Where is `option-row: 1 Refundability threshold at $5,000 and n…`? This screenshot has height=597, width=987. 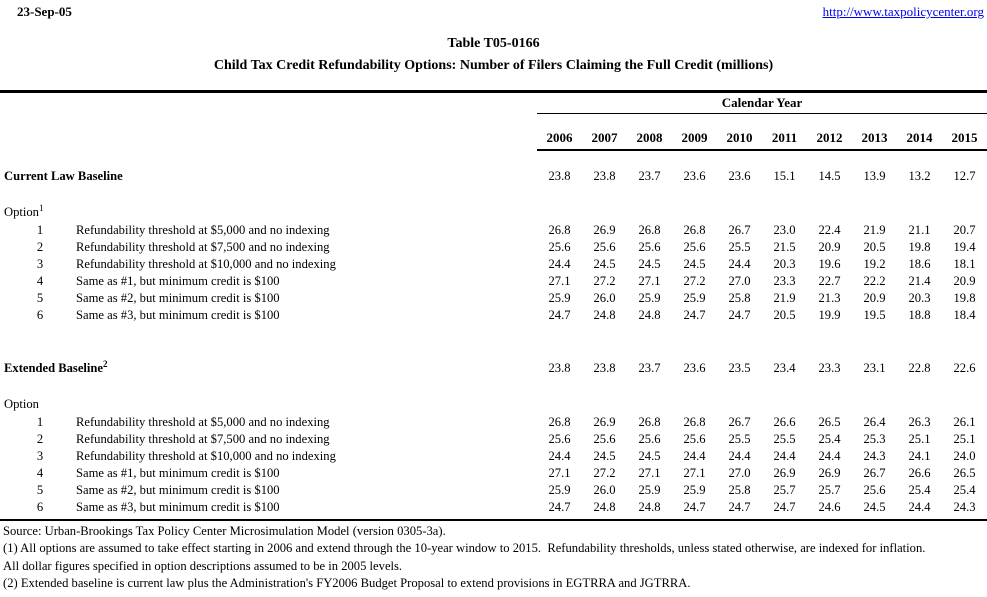
option-row: 1 Refundability threshold at $5,000 and n… is located at coordinates (493, 422).